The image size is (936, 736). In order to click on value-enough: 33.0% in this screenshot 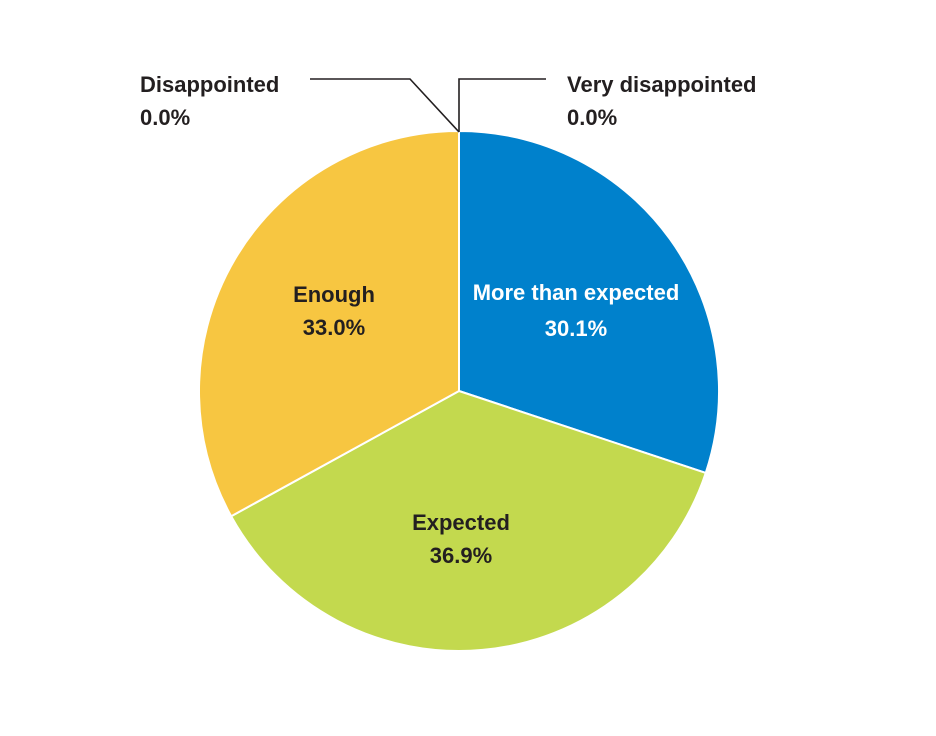, I will do `click(334, 327)`.